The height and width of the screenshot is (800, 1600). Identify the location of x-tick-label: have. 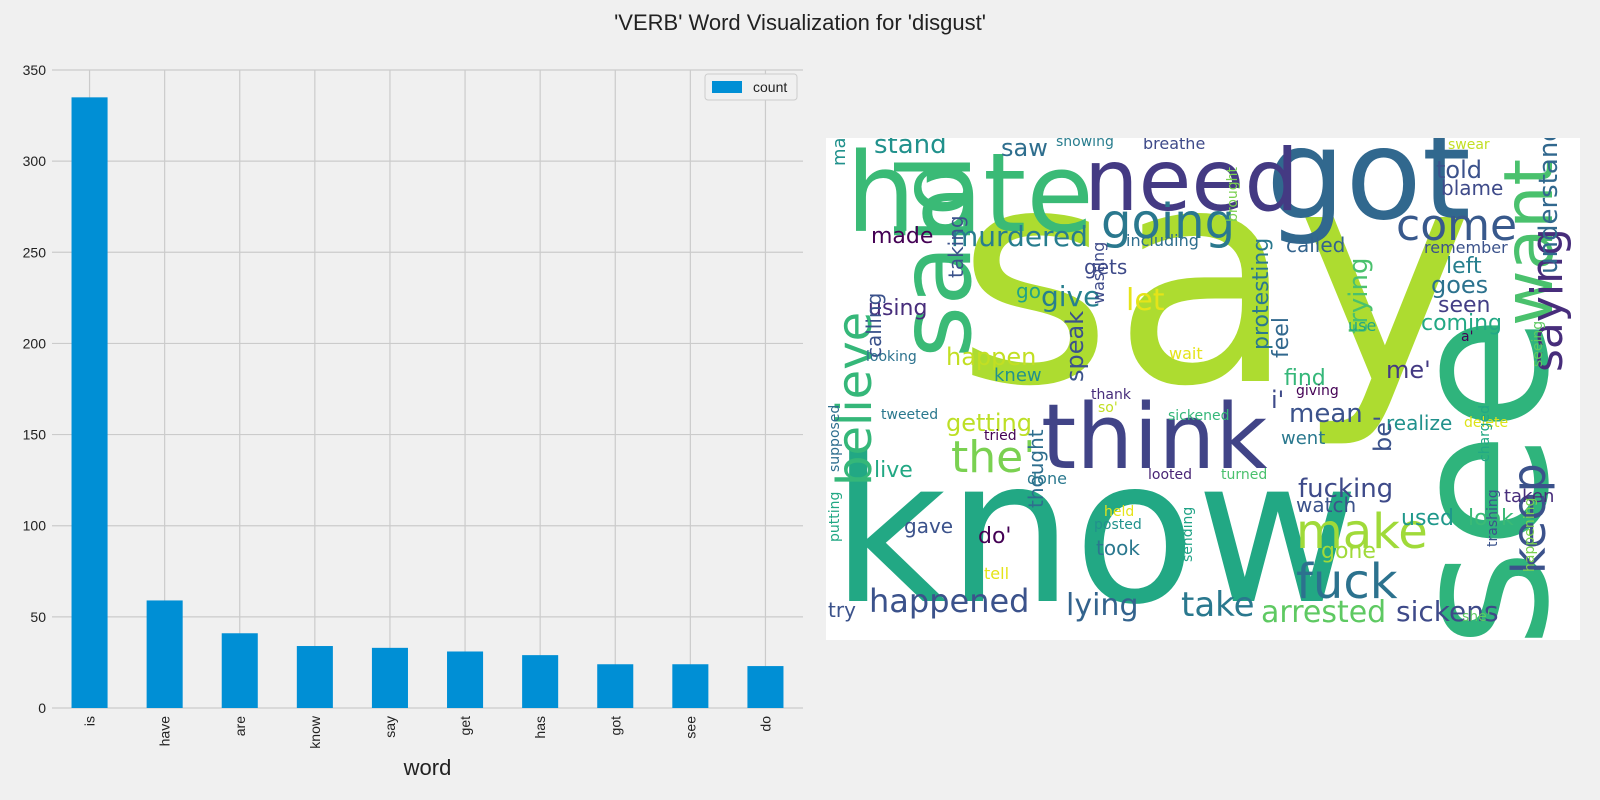
(165, 731).